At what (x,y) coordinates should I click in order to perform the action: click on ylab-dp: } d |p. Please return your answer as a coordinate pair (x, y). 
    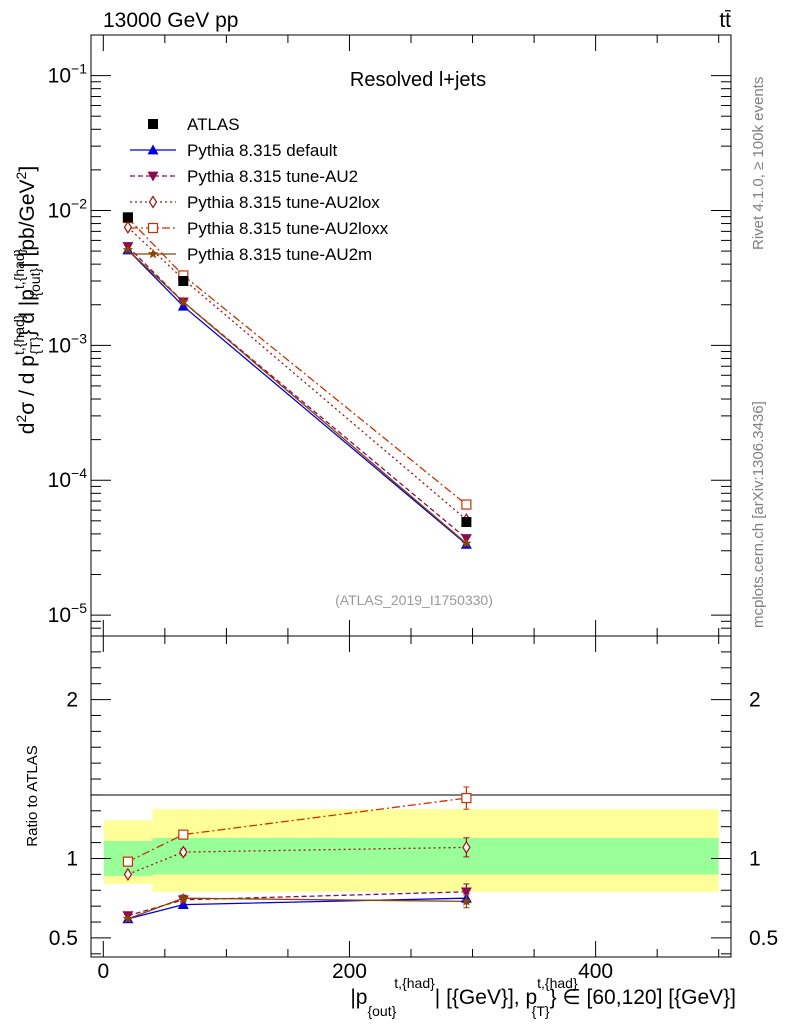
    Looking at the image, I should click on (27, 313).